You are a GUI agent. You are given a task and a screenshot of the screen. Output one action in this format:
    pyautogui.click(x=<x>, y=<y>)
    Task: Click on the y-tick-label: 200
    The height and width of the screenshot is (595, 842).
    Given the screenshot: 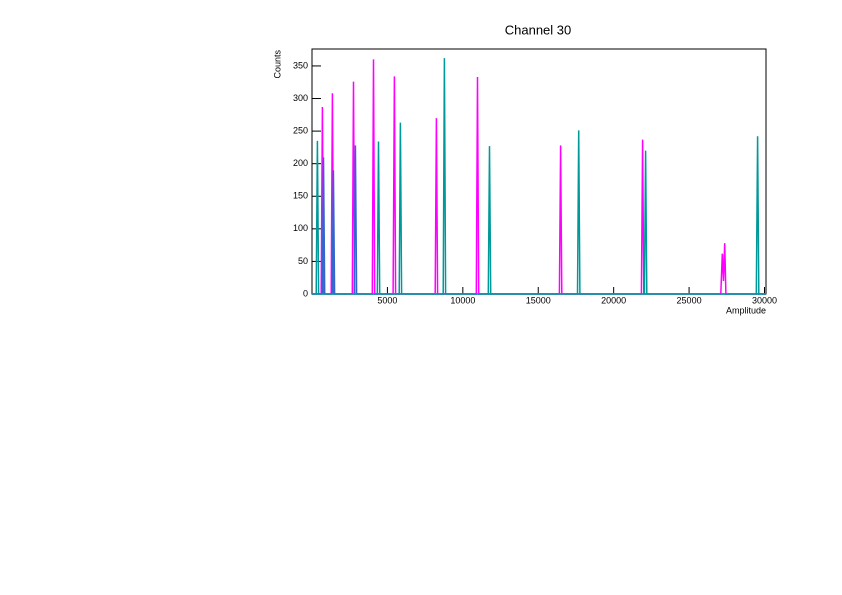 What is the action you would take?
    pyautogui.click(x=300, y=163)
    